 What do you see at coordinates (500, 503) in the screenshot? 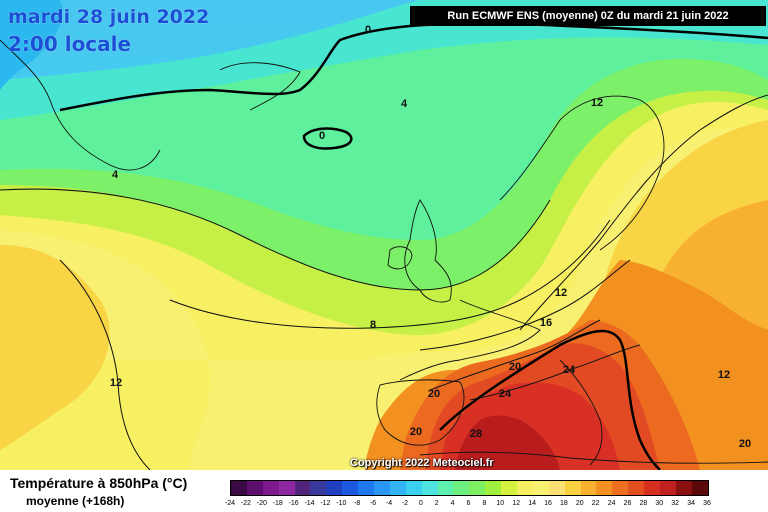
I see `scale-tick-label: 10` at bounding box center [500, 503].